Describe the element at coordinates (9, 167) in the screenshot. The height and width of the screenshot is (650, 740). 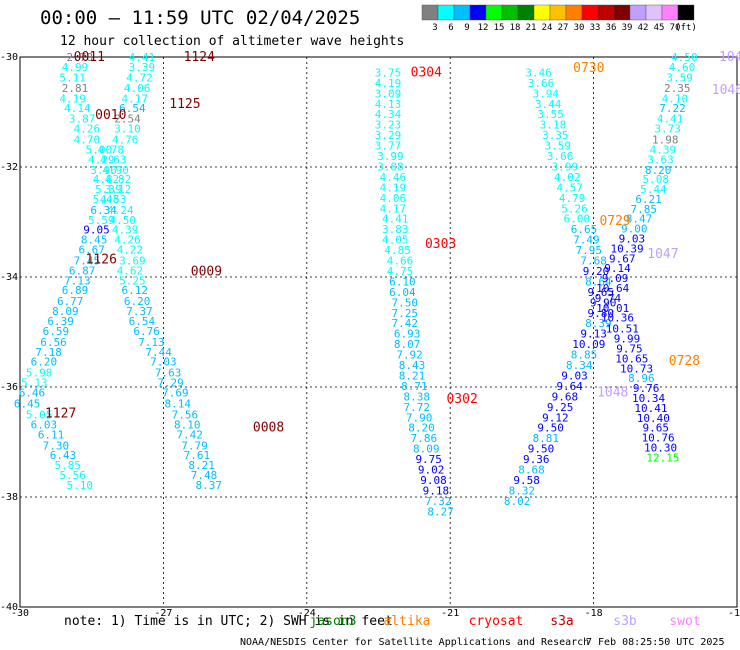
I see `y-tick-label: -32` at that location.